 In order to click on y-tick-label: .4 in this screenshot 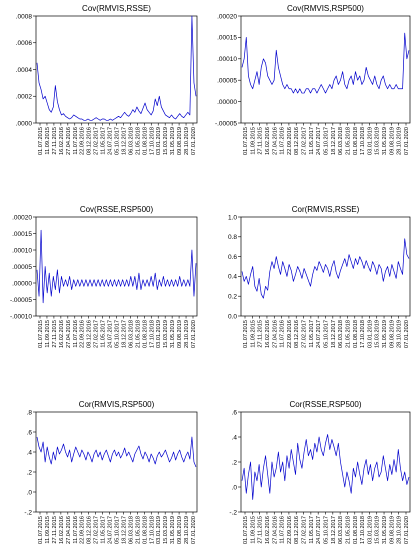, I will do `click(30, 452)`.